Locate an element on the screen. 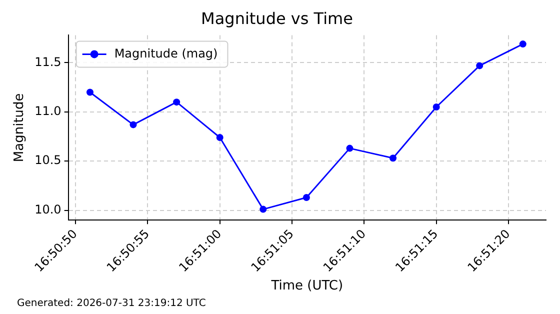  y-tick-label: 10.5 is located at coordinates (48, 160).